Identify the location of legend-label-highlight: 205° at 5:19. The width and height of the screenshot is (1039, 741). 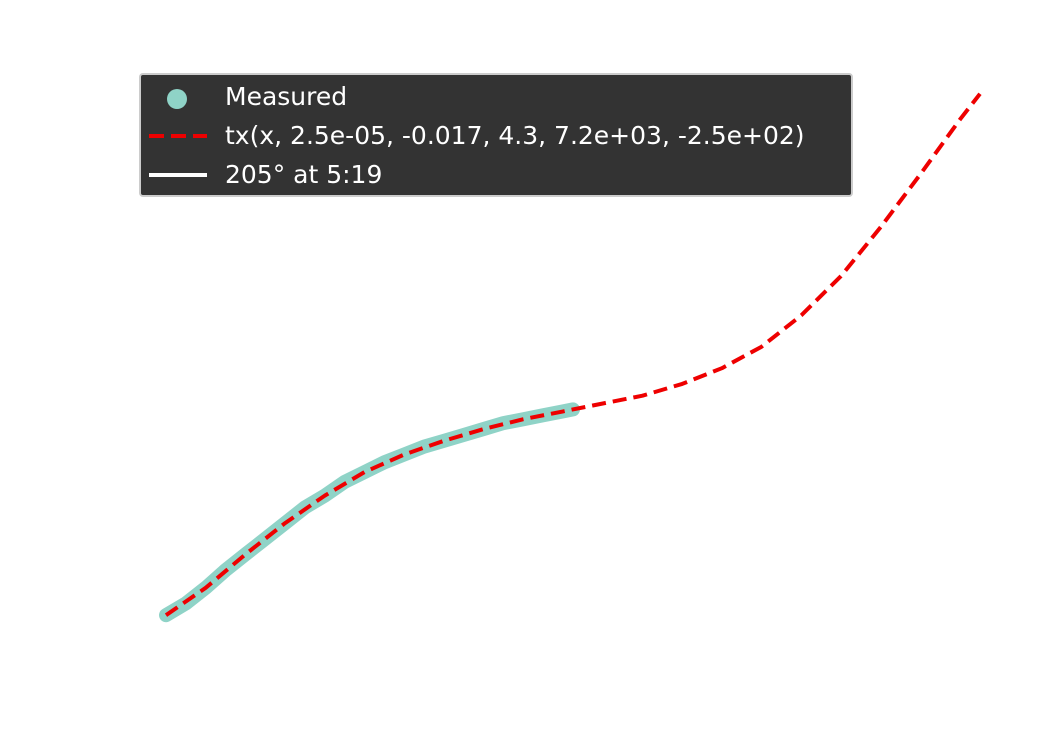
(304, 174).